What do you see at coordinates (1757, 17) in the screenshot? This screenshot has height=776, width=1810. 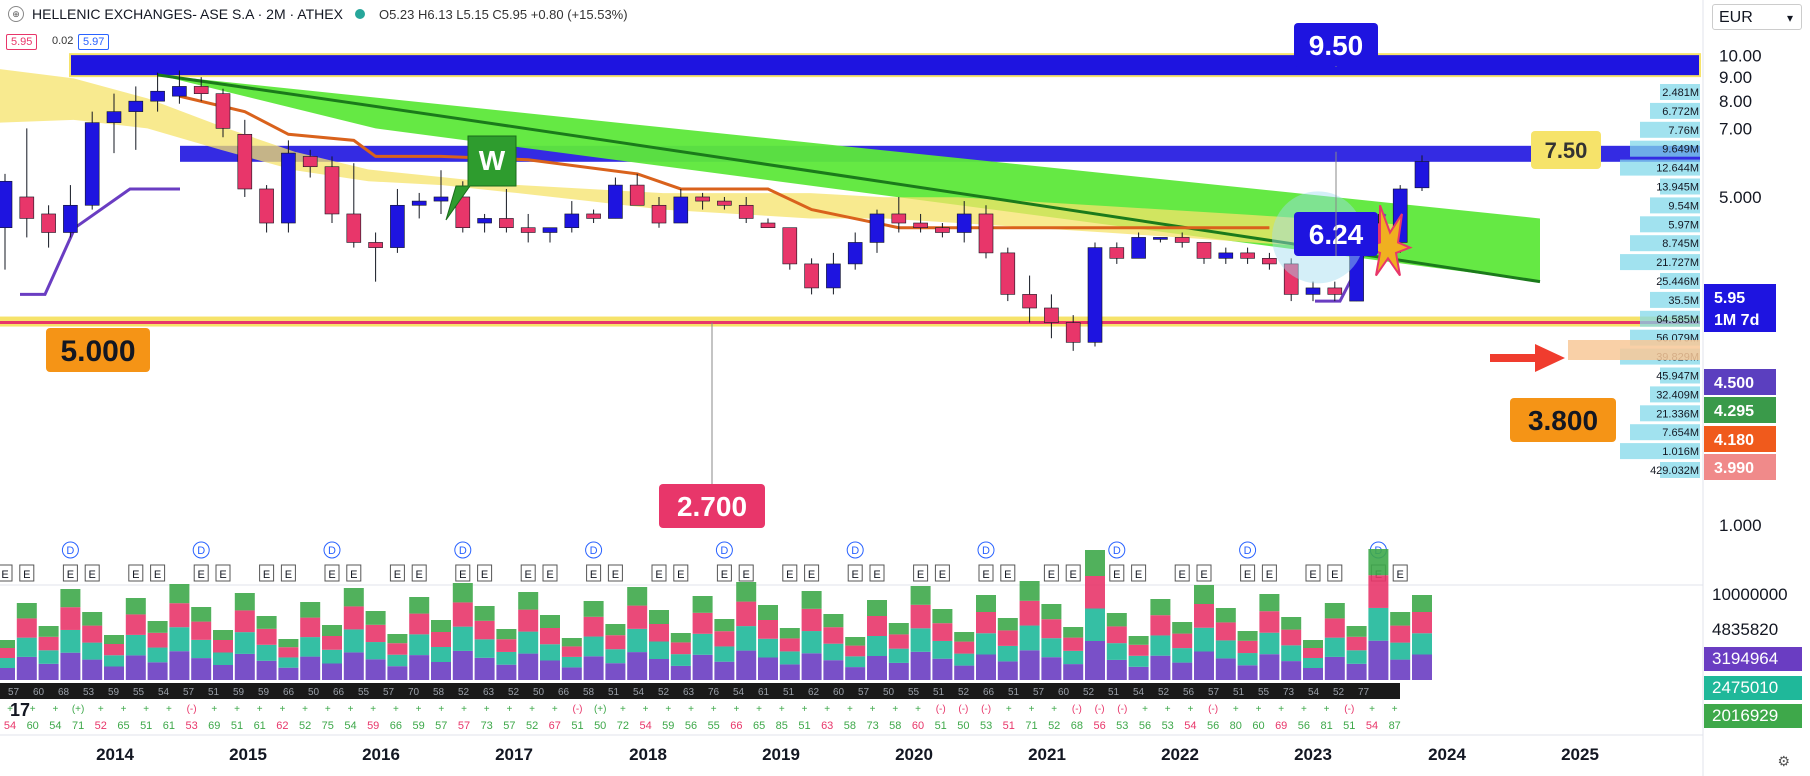 I see `currency-select: EUR ▾` at bounding box center [1757, 17].